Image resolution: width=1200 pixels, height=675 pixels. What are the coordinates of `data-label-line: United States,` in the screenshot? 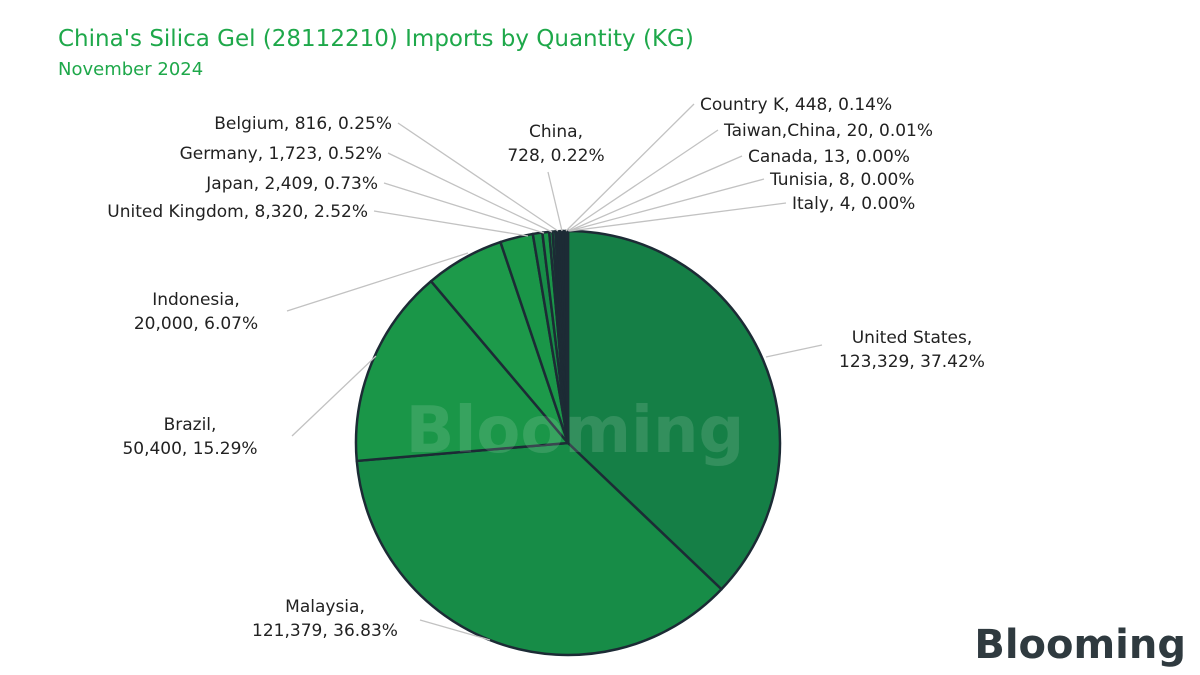 It's located at (912, 338).